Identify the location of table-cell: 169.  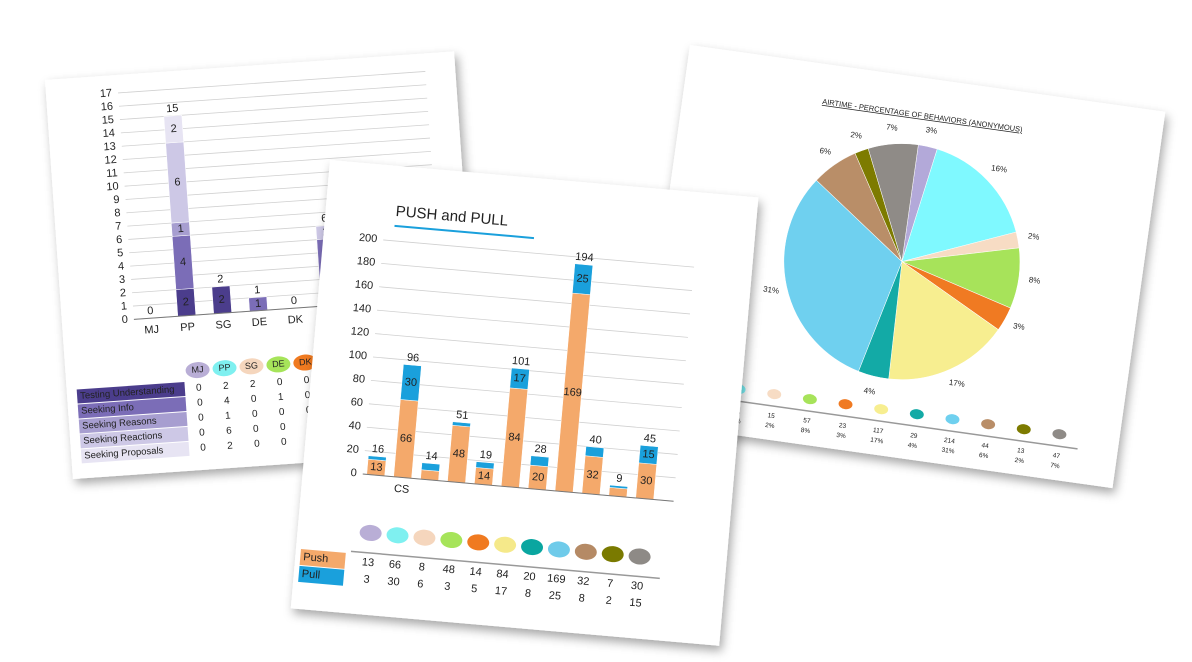
(556, 579).